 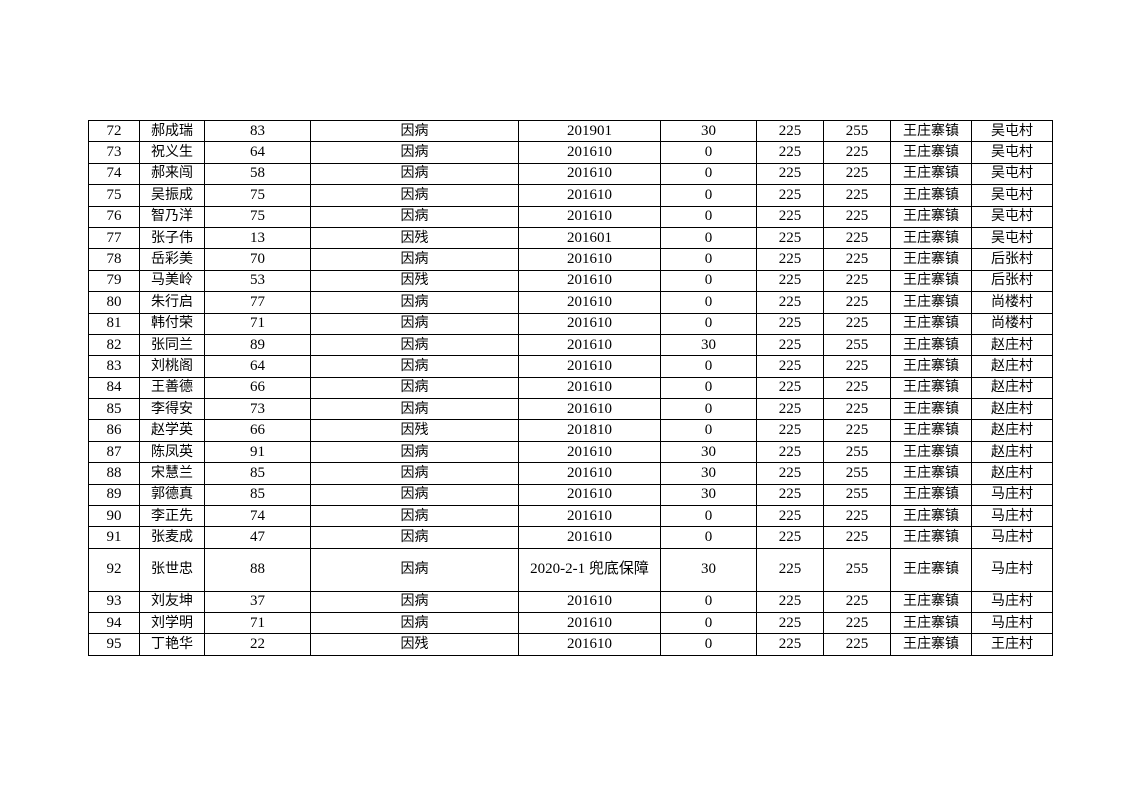 I want to click on cell-row-number: 74, so click(x=114, y=174).